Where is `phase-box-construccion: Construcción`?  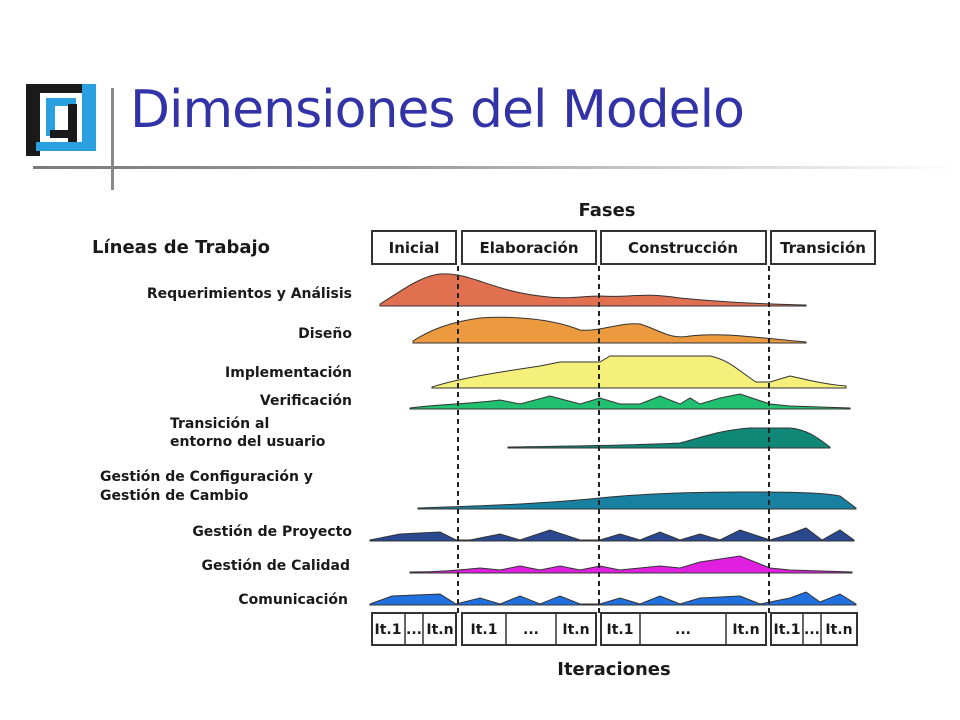
phase-box-construccion: Construcción is located at coordinates (683, 247).